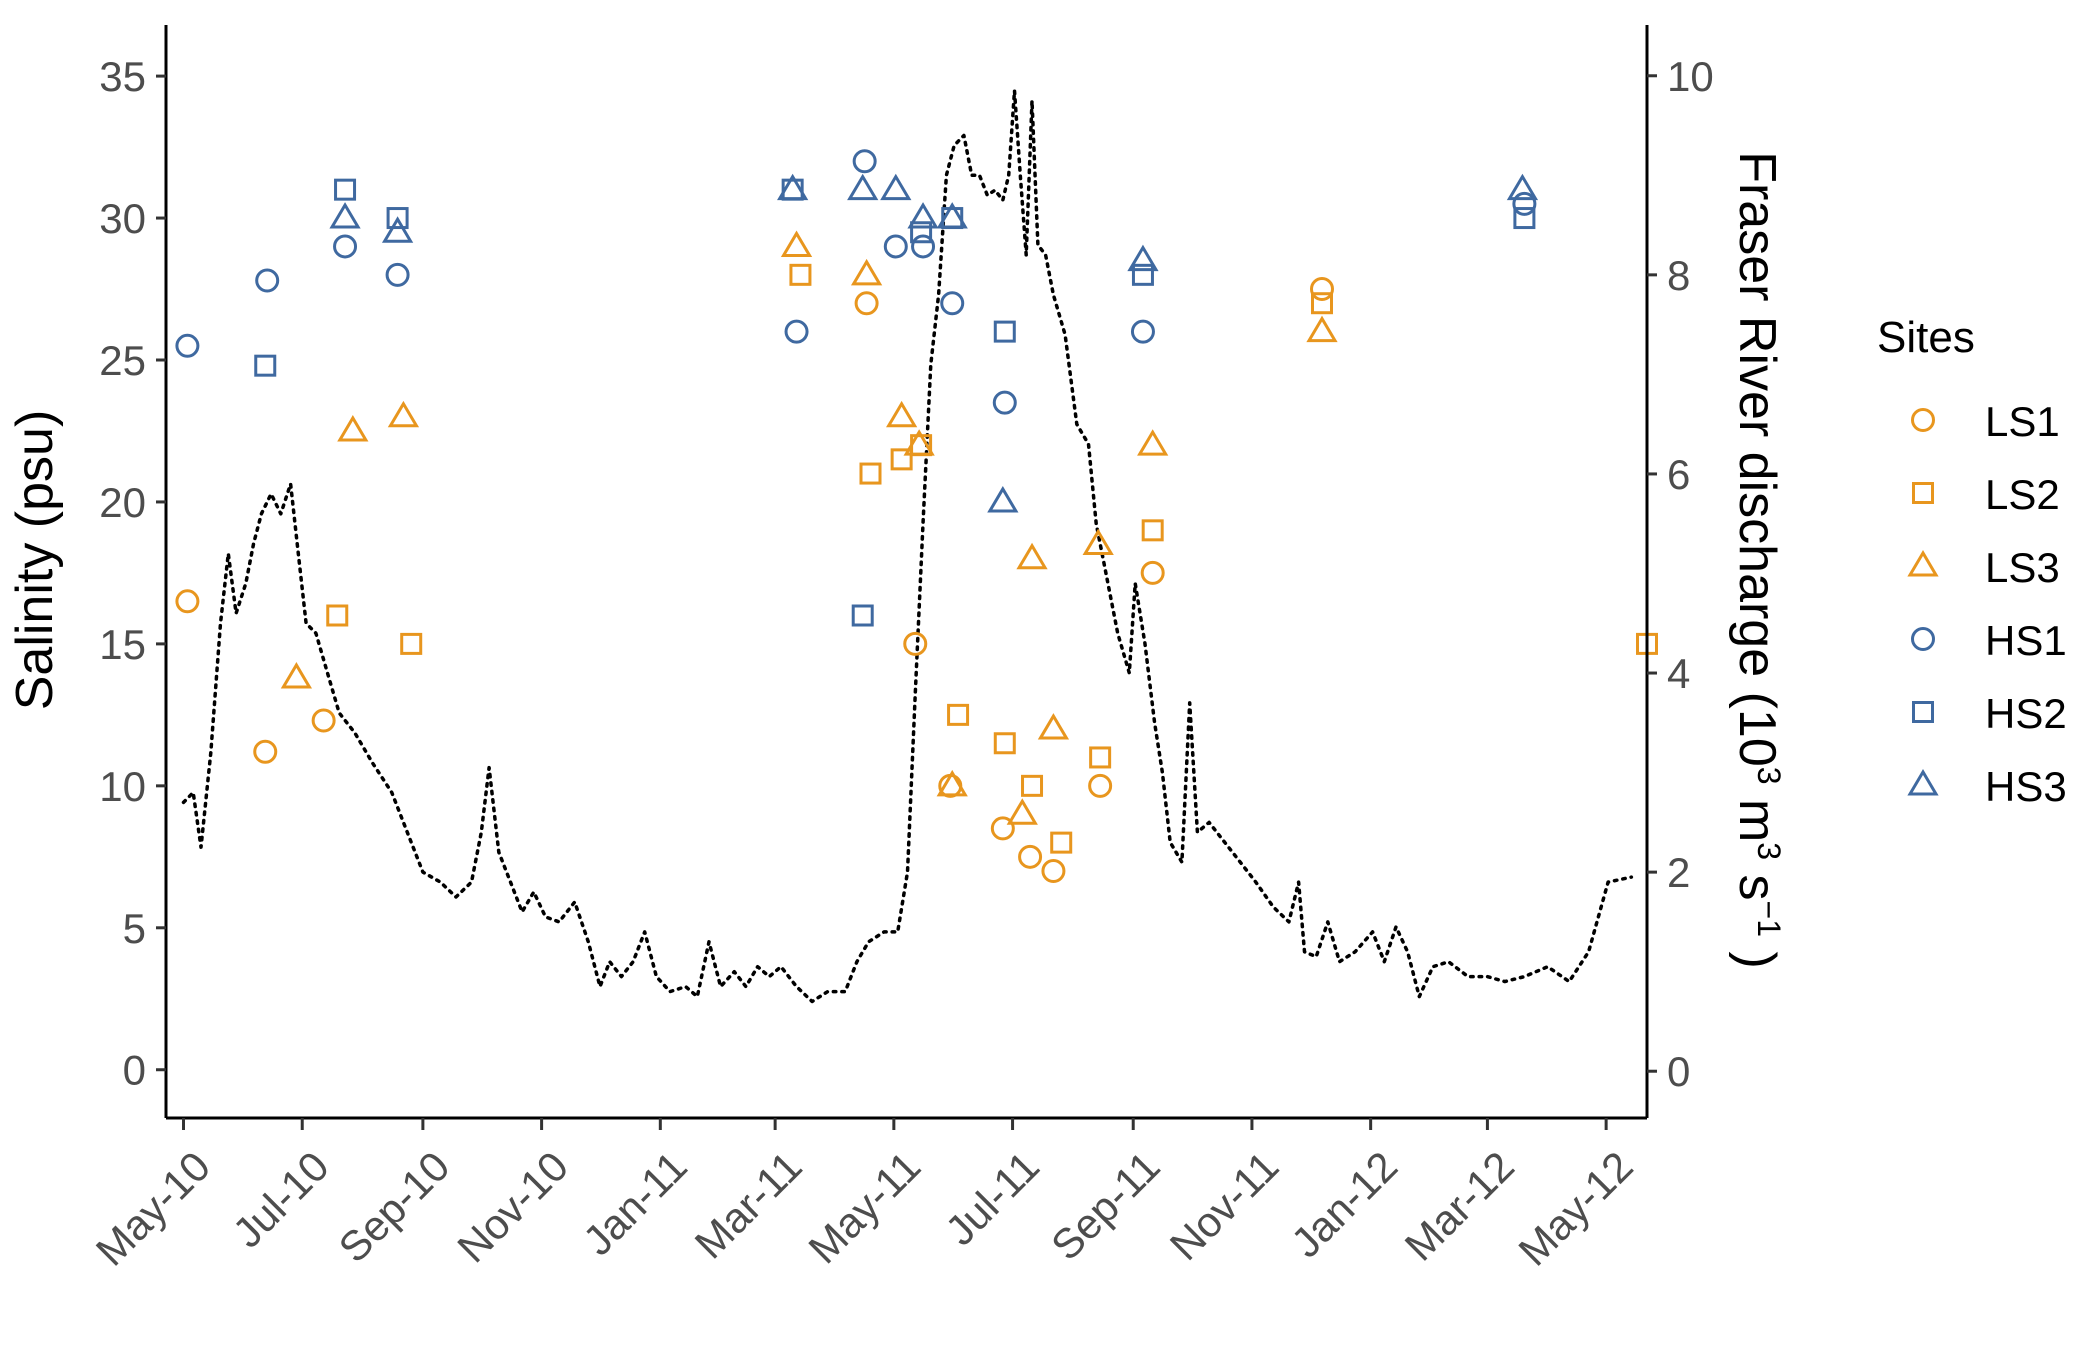  What do you see at coordinates (1459, 1205) in the screenshot?
I see `x-tick-label: Mar-12` at bounding box center [1459, 1205].